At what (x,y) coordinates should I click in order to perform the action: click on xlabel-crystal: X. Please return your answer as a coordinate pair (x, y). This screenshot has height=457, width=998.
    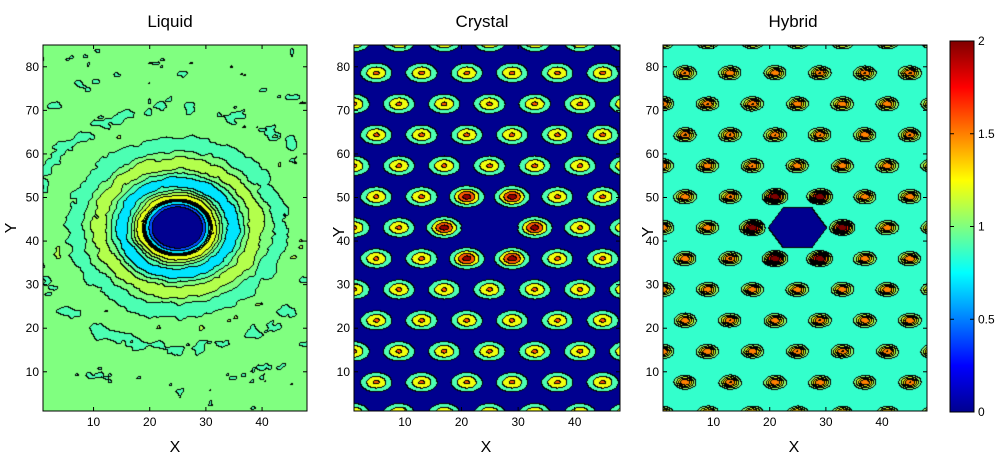
    Looking at the image, I should click on (486, 447).